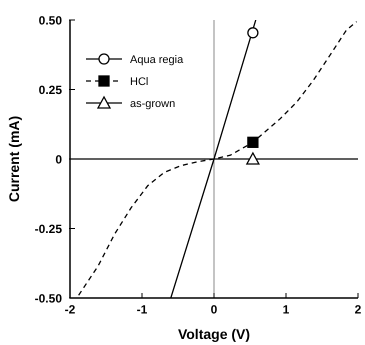 The height and width of the screenshot is (345, 365). Describe the element at coordinates (70, 309) in the screenshot. I see `x-tick-label: -2` at that location.